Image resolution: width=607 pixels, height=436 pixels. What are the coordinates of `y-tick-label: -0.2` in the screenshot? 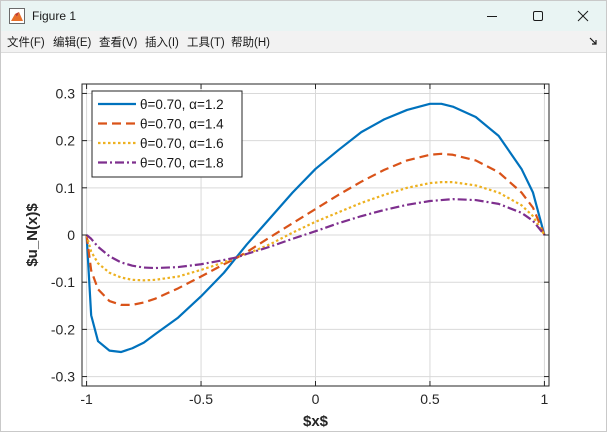 It's located at (63, 329).